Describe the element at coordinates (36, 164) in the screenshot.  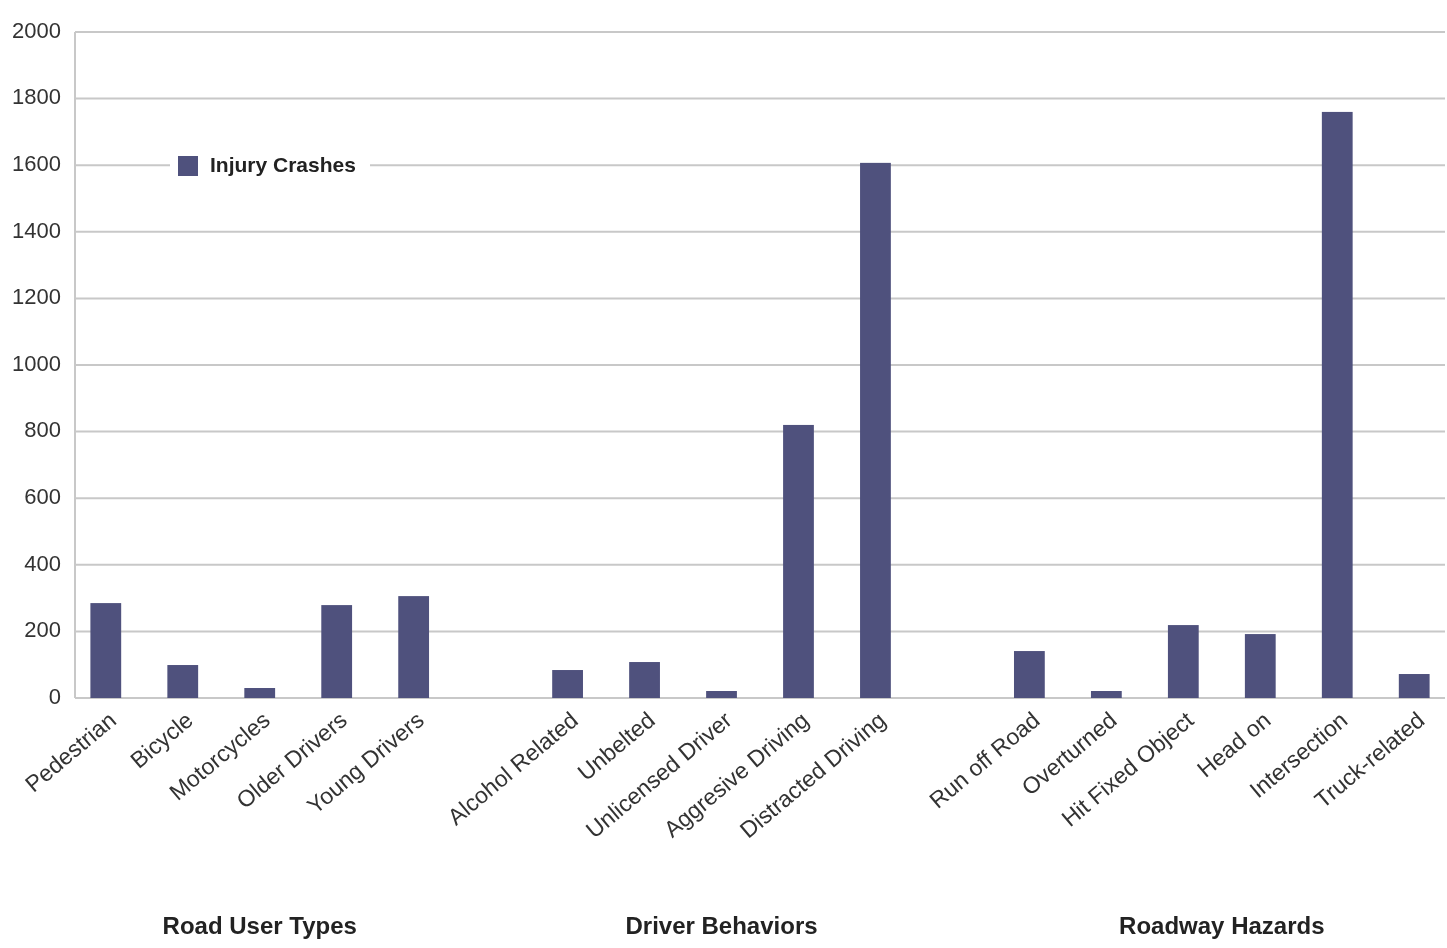
I see `y-tick-label: 1600` at that location.